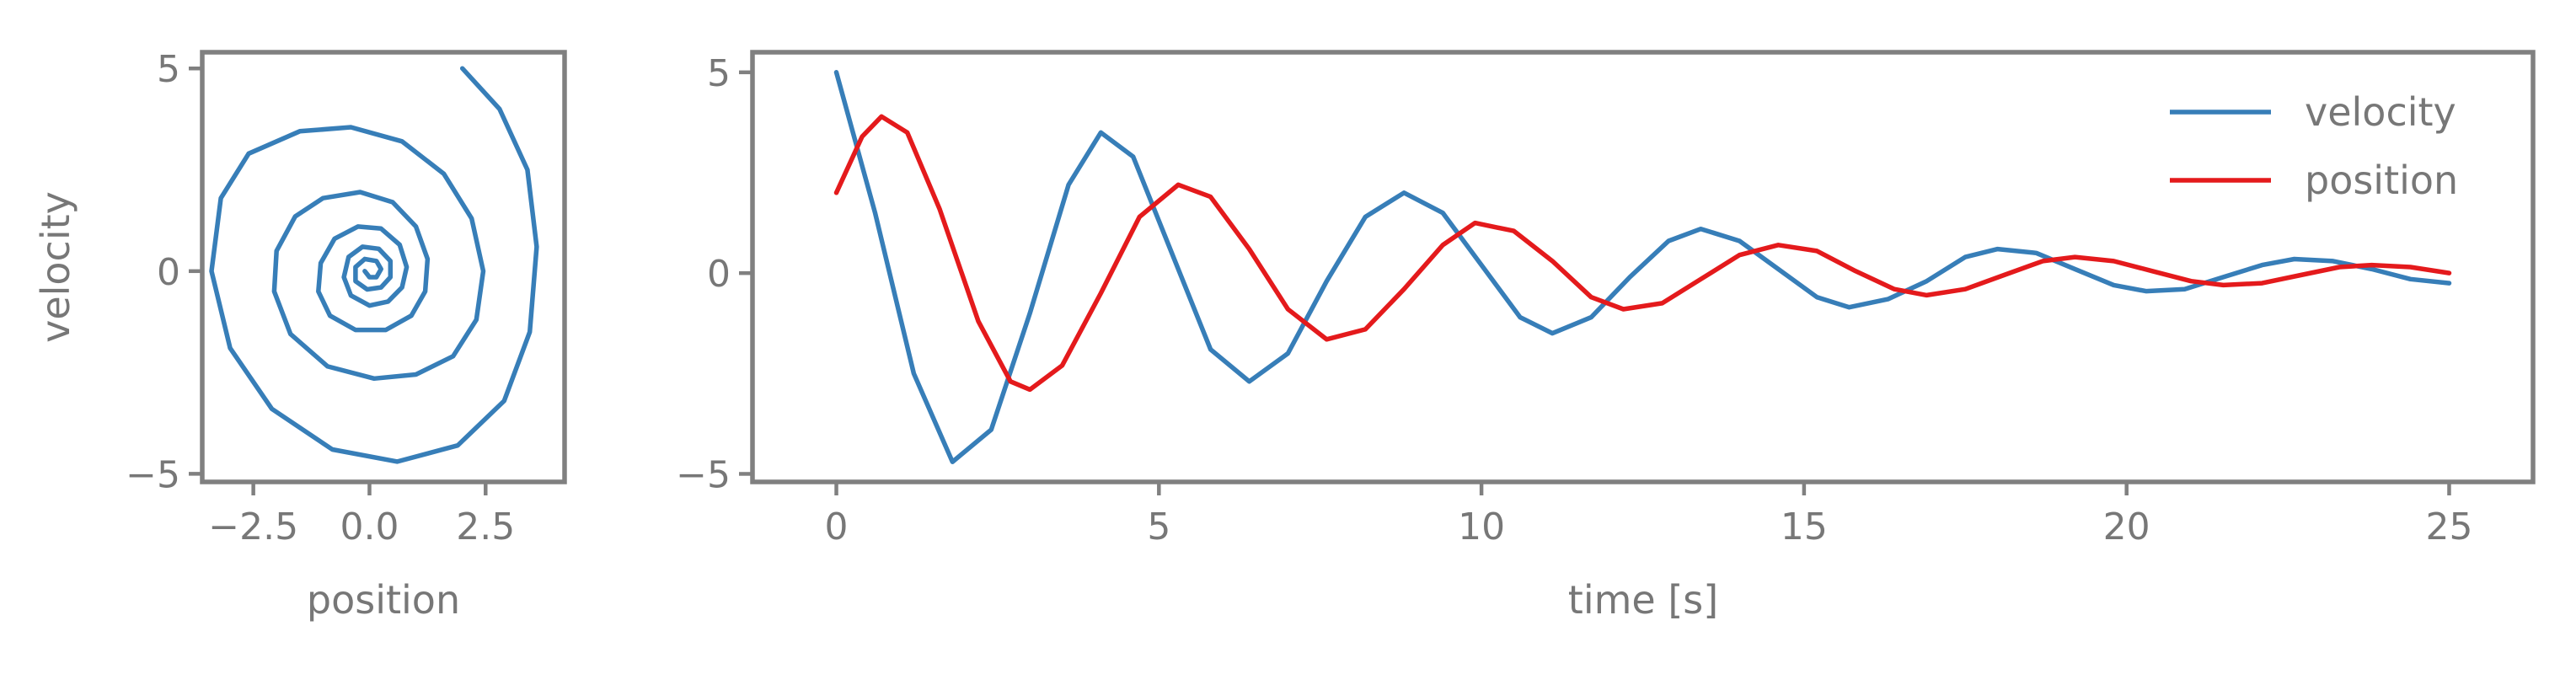 This screenshot has height=674, width=2576. I want to click on phase-y-axis-label: velocity, so click(55, 267).